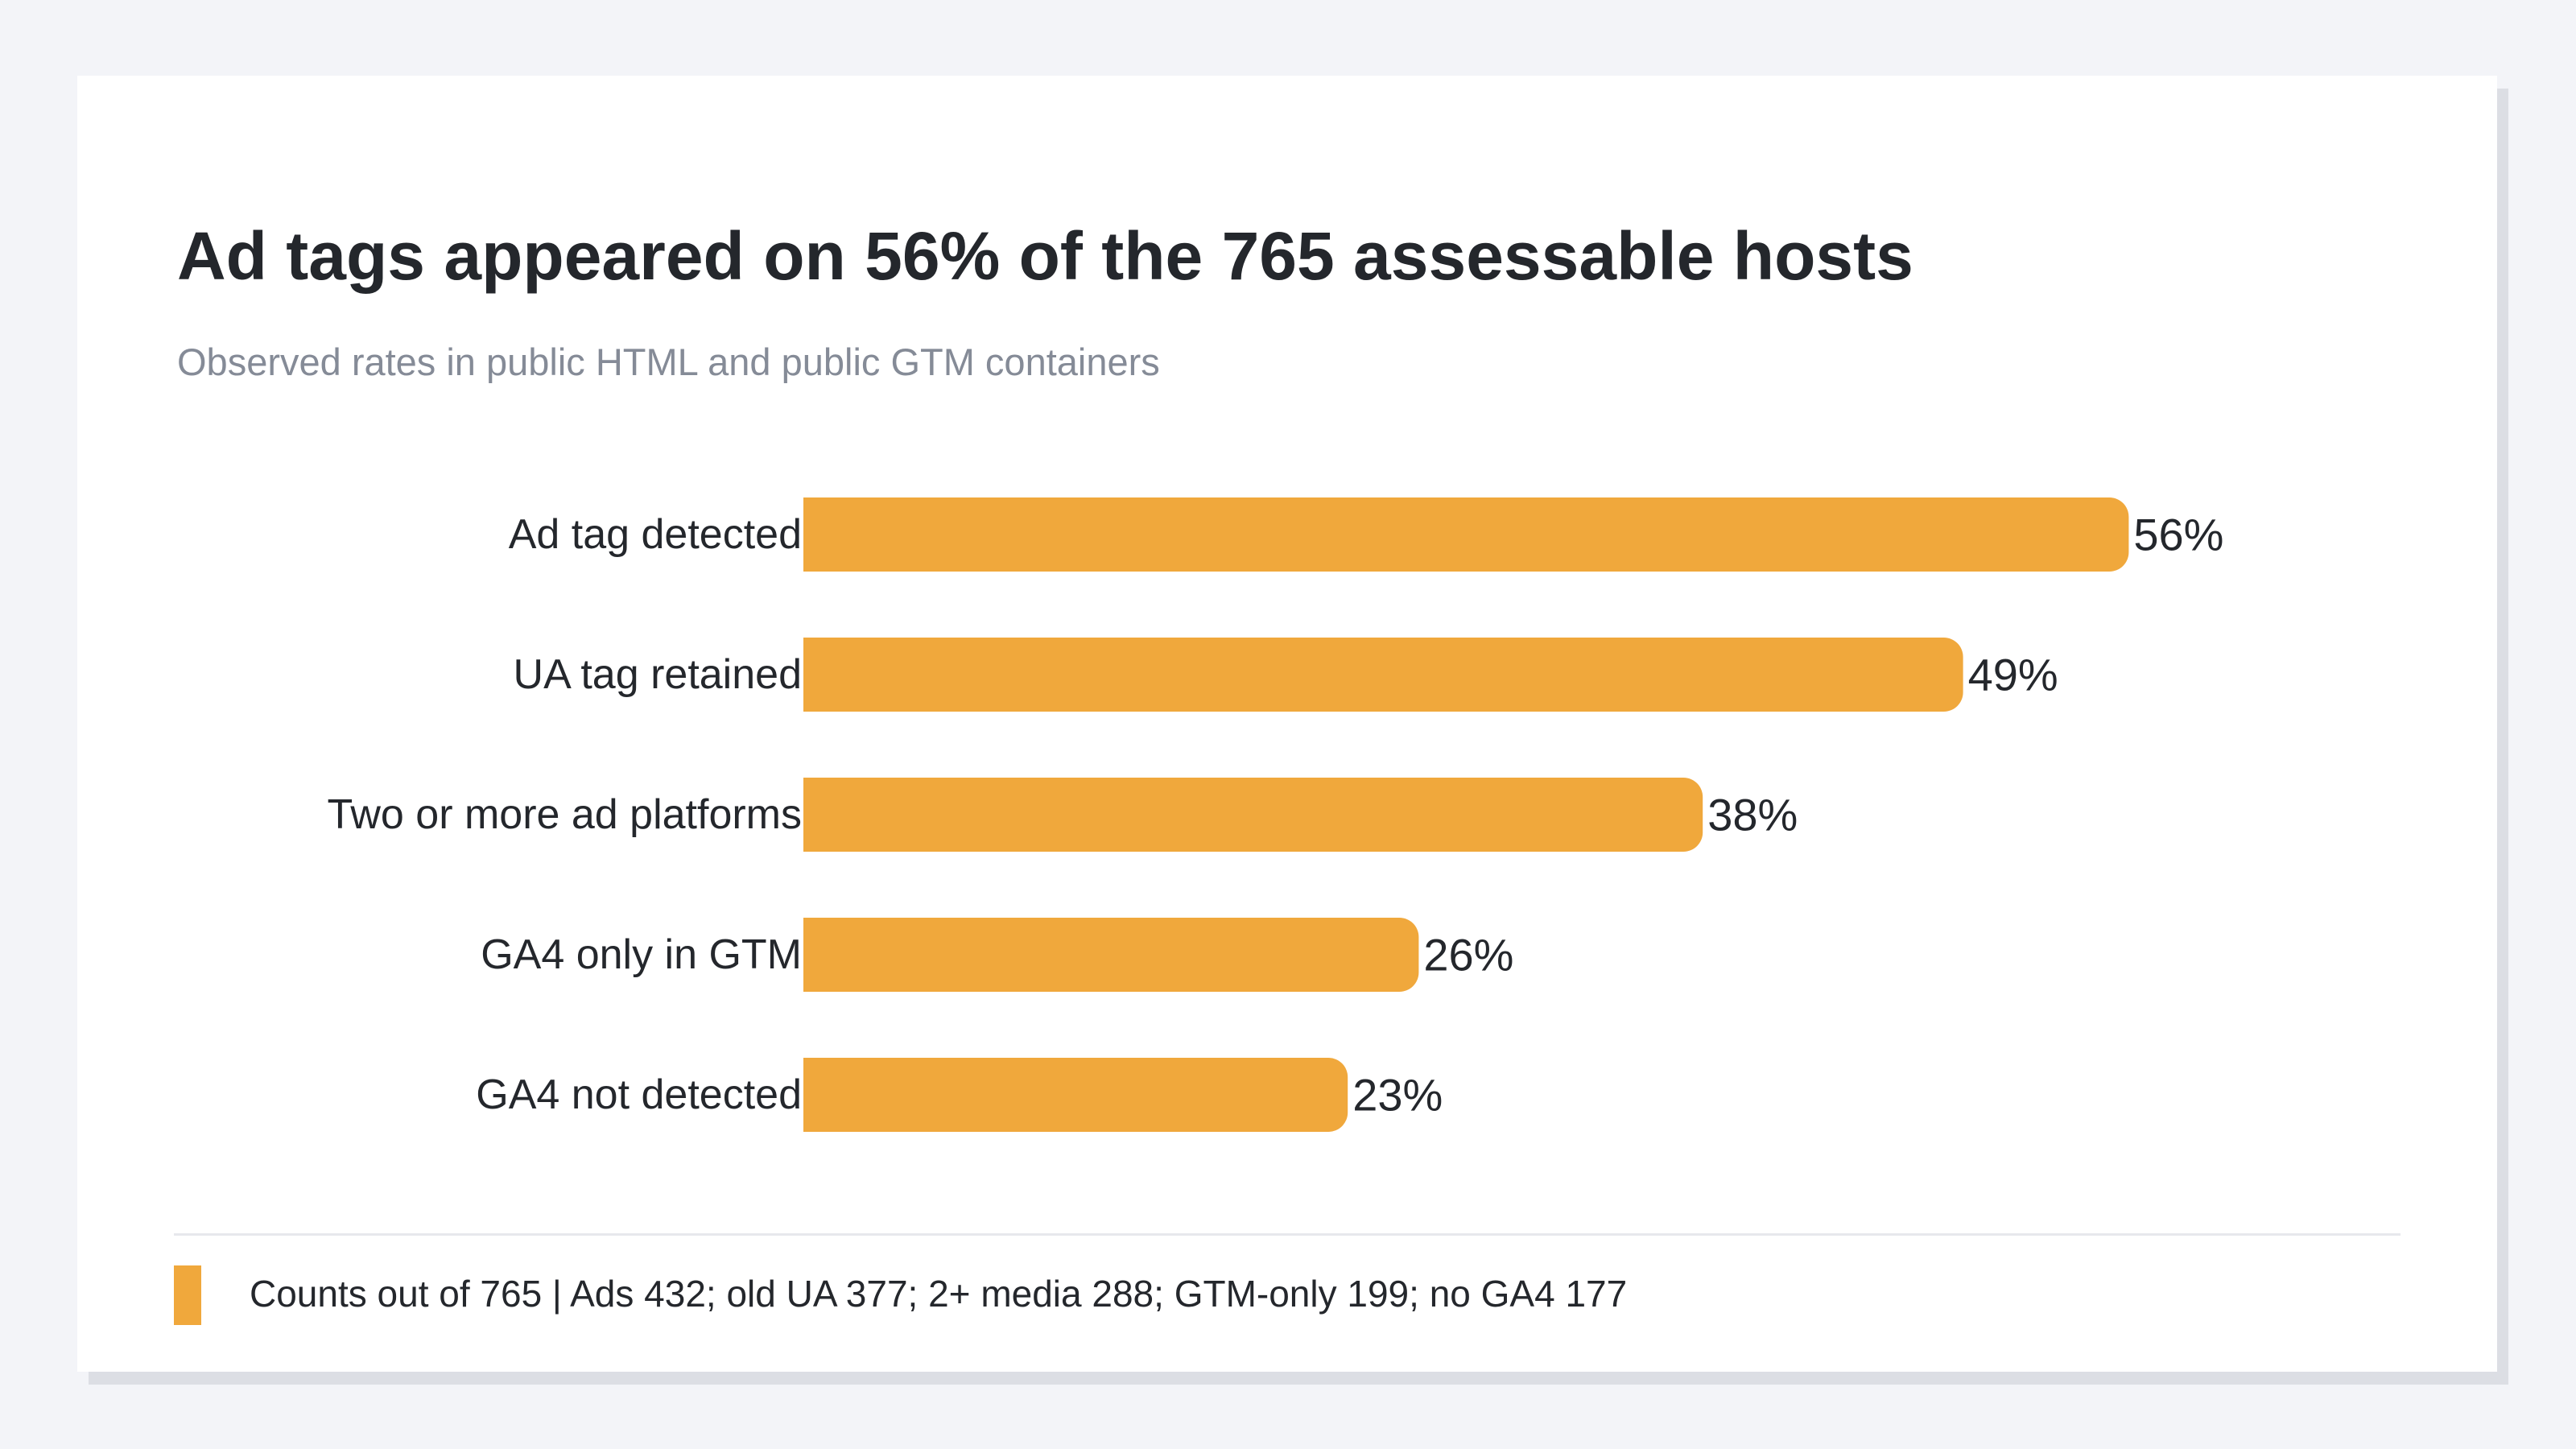 The height and width of the screenshot is (1449, 2576). Describe the element at coordinates (639, 1094) in the screenshot. I see `category-label-4: GA4 not detected` at that location.